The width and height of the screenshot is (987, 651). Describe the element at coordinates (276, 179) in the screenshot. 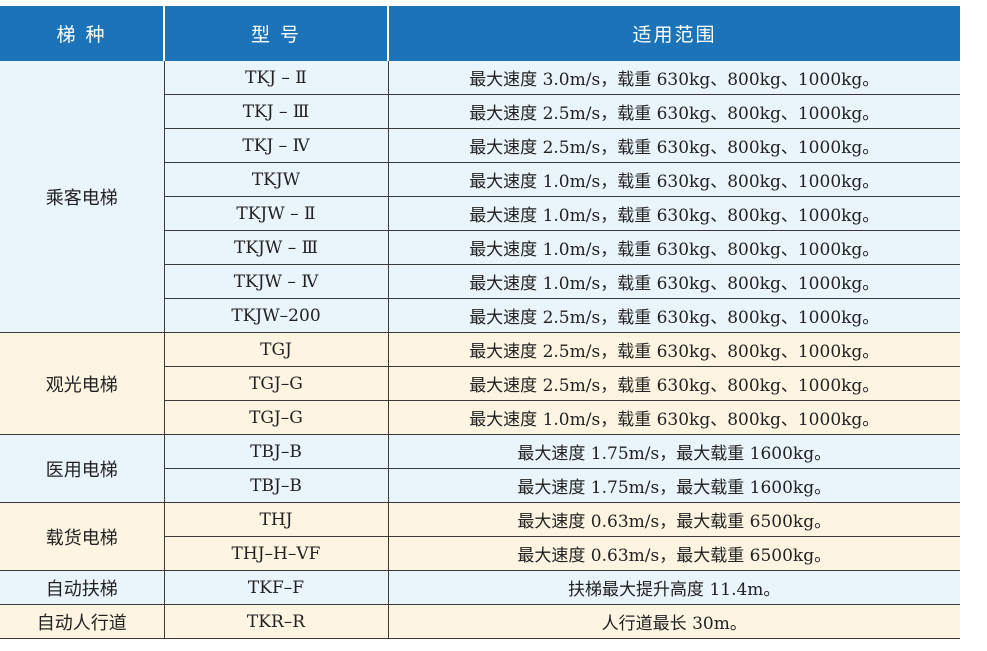

I see `model-cell: TKJW` at that location.